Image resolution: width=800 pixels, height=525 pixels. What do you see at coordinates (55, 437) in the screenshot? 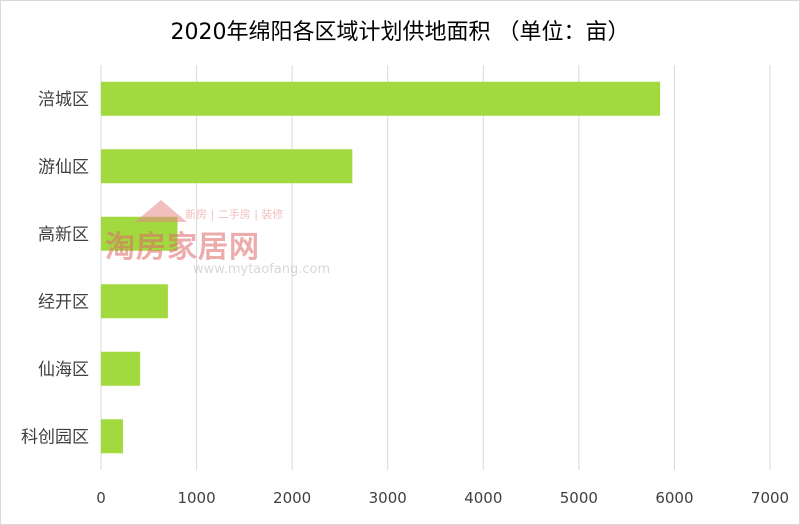
I see `category-label: 科创园区` at bounding box center [55, 437].